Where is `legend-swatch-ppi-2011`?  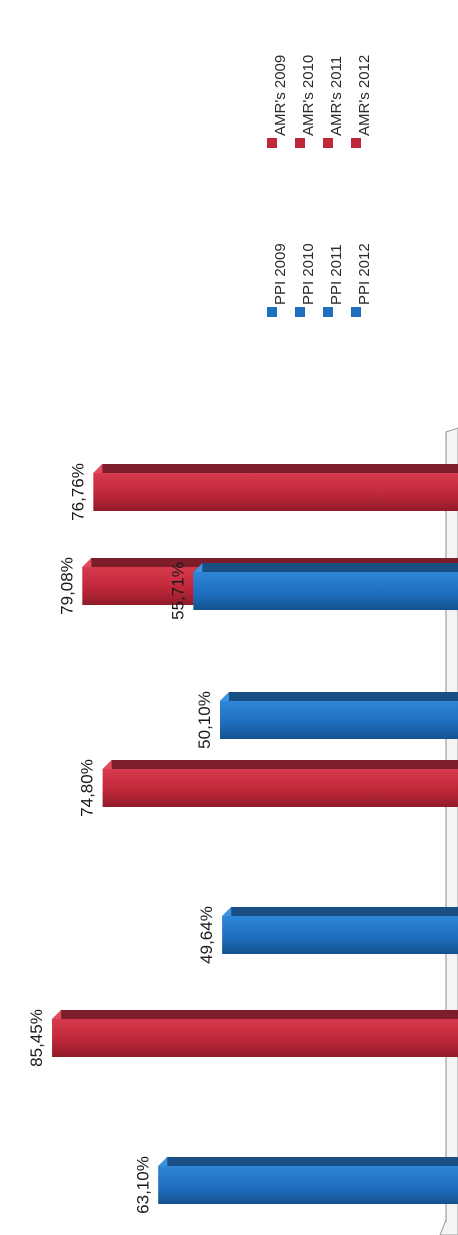
legend-swatch-ppi-2011 is located at coordinates (328, 312).